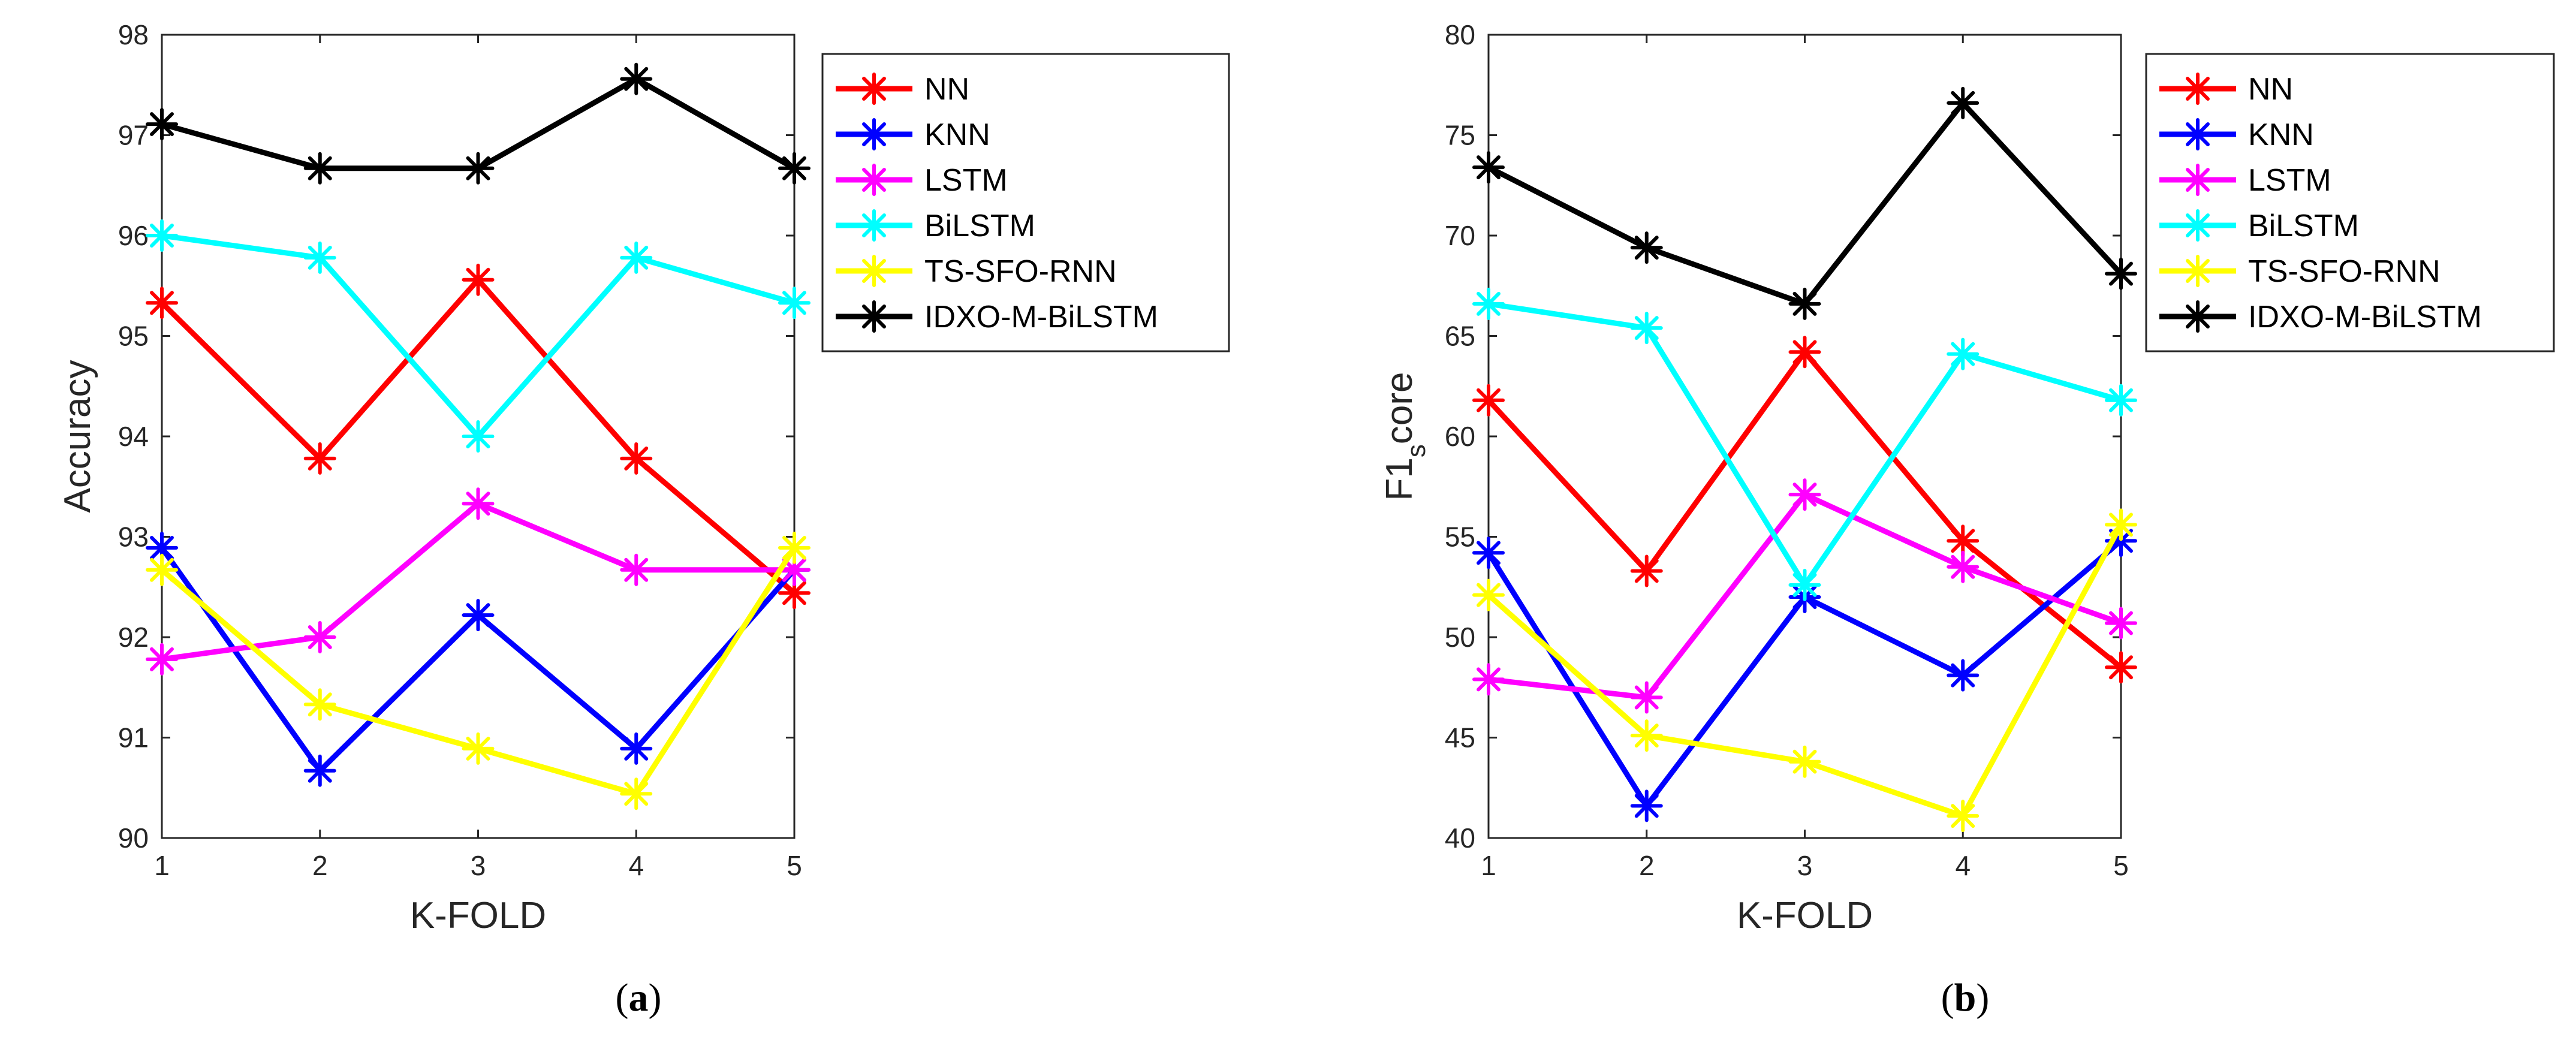 This screenshot has height=1040, width=2576. What do you see at coordinates (1021, 271) in the screenshot?
I see `legend-label: TS-SFO-RNN` at bounding box center [1021, 271].